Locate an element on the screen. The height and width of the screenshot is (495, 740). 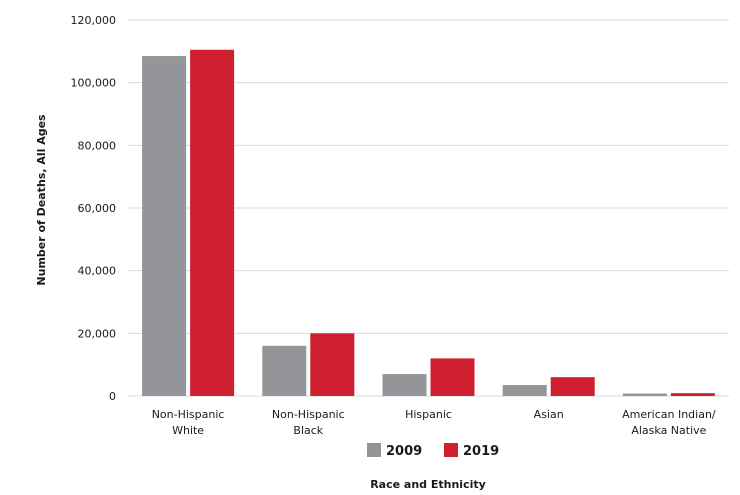
y-tick-label: 120,000 is located at coordinates (94, 20).